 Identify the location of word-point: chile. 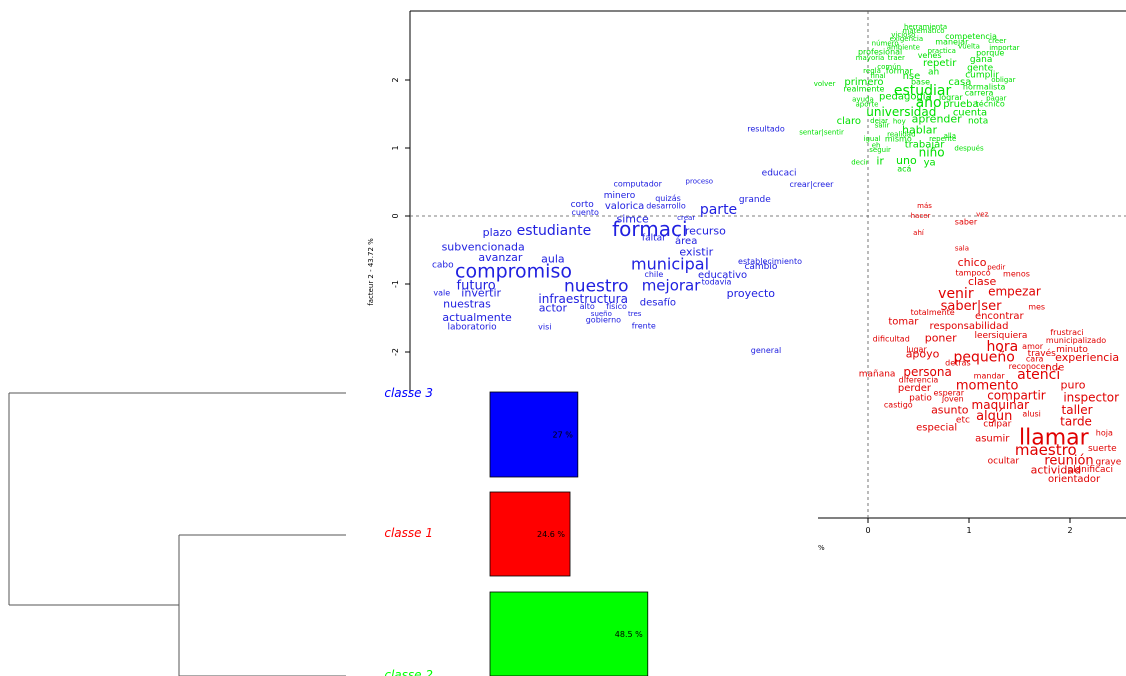
(653, 274).